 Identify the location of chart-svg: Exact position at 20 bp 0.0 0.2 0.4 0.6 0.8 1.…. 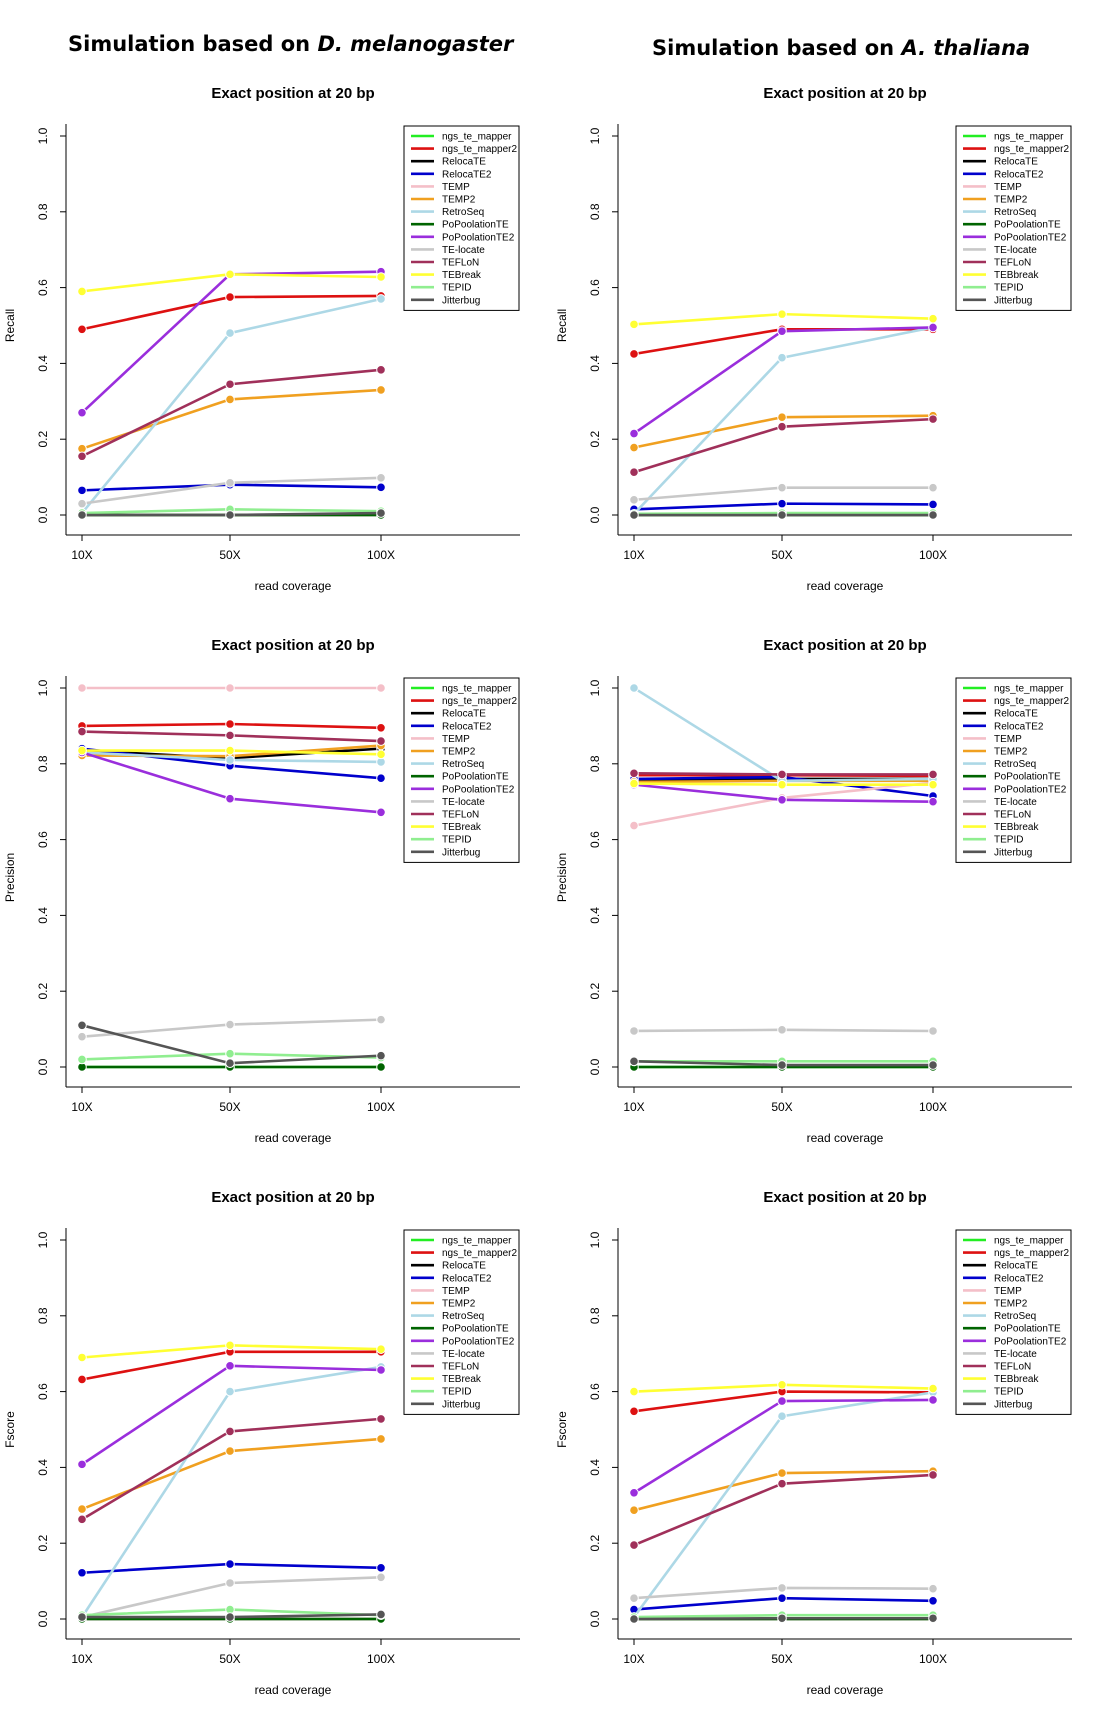
(261, 1443).